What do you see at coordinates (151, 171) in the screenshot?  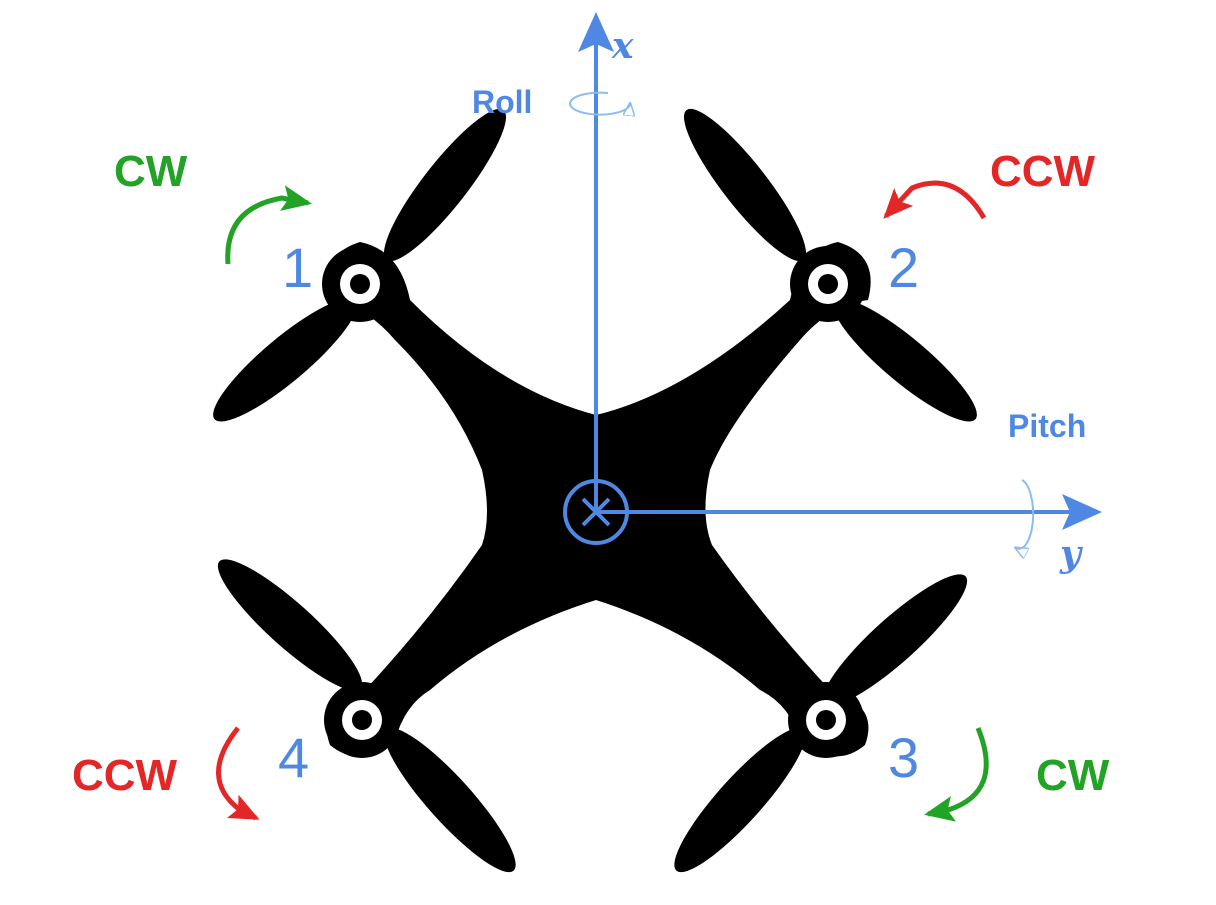 I see `motor-1-direction: CW` at bounding box center [151, 171].